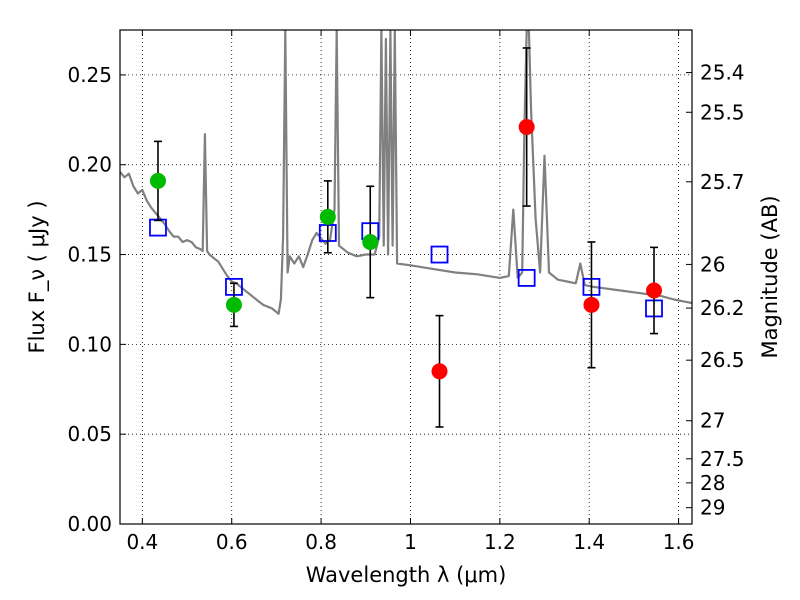  I want to click on y-tick-label: 0.25, so click(89, 75).